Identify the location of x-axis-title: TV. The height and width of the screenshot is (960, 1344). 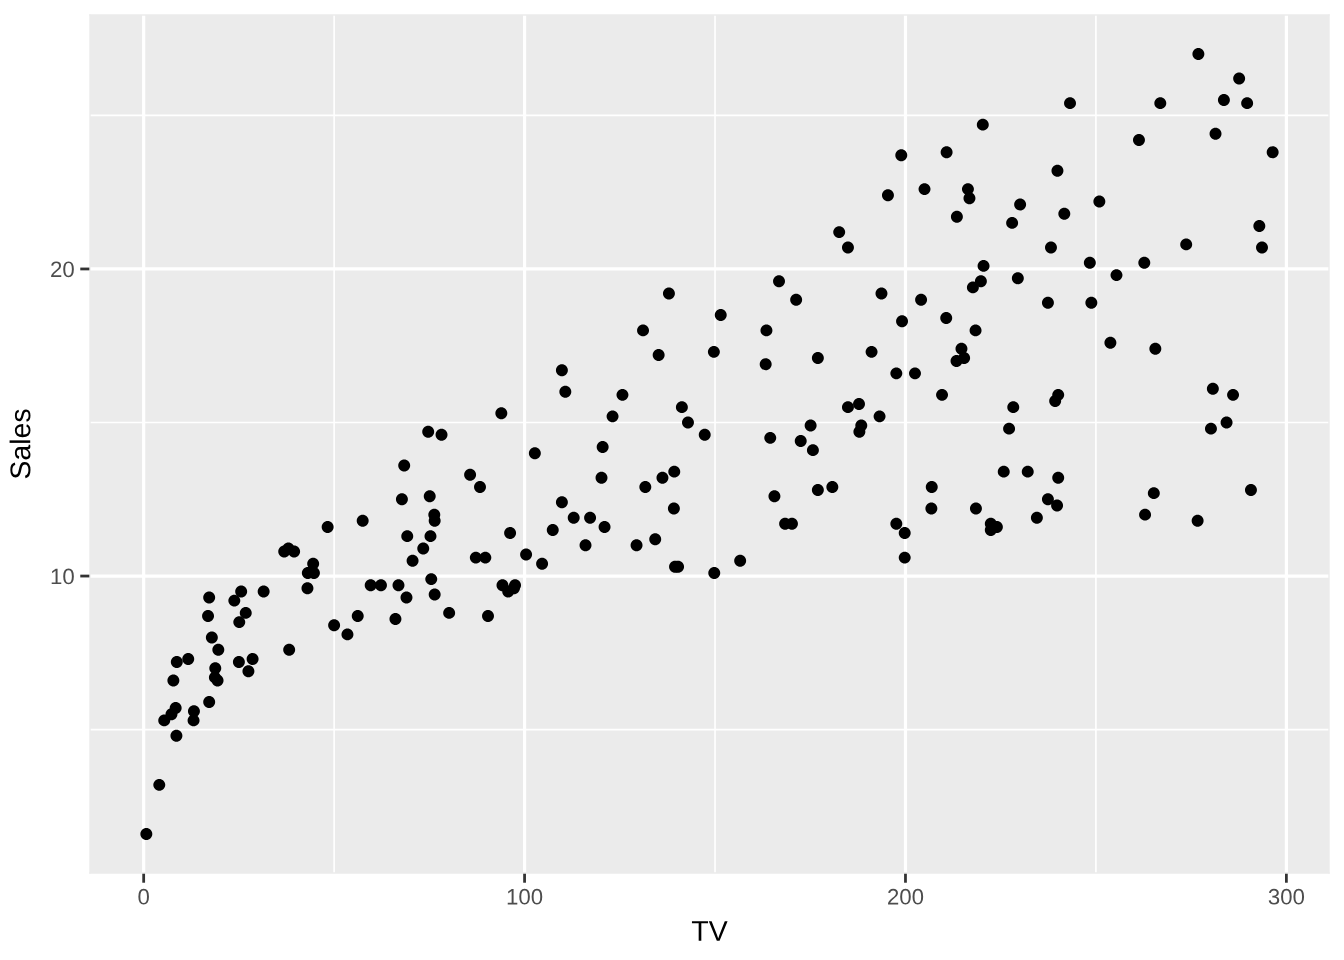
(709, 931).